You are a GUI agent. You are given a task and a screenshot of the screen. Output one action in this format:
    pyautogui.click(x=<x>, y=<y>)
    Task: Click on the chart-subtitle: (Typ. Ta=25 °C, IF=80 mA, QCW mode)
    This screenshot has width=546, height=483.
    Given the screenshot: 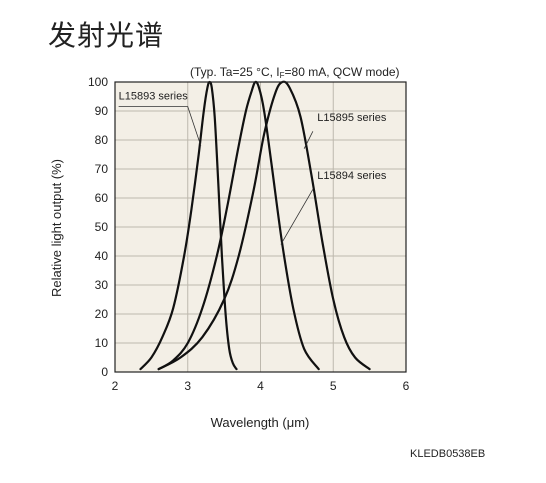 What is the action you would take?
    pyautogui.click(x=295, y=72)
    